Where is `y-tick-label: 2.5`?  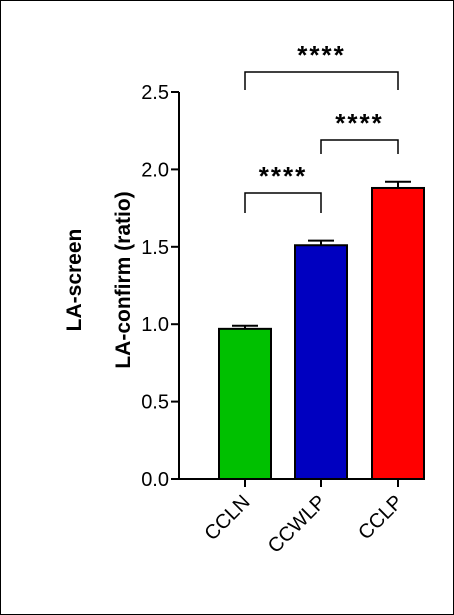 y-tick-label: 2.5 is located at coordinates (155, 93).